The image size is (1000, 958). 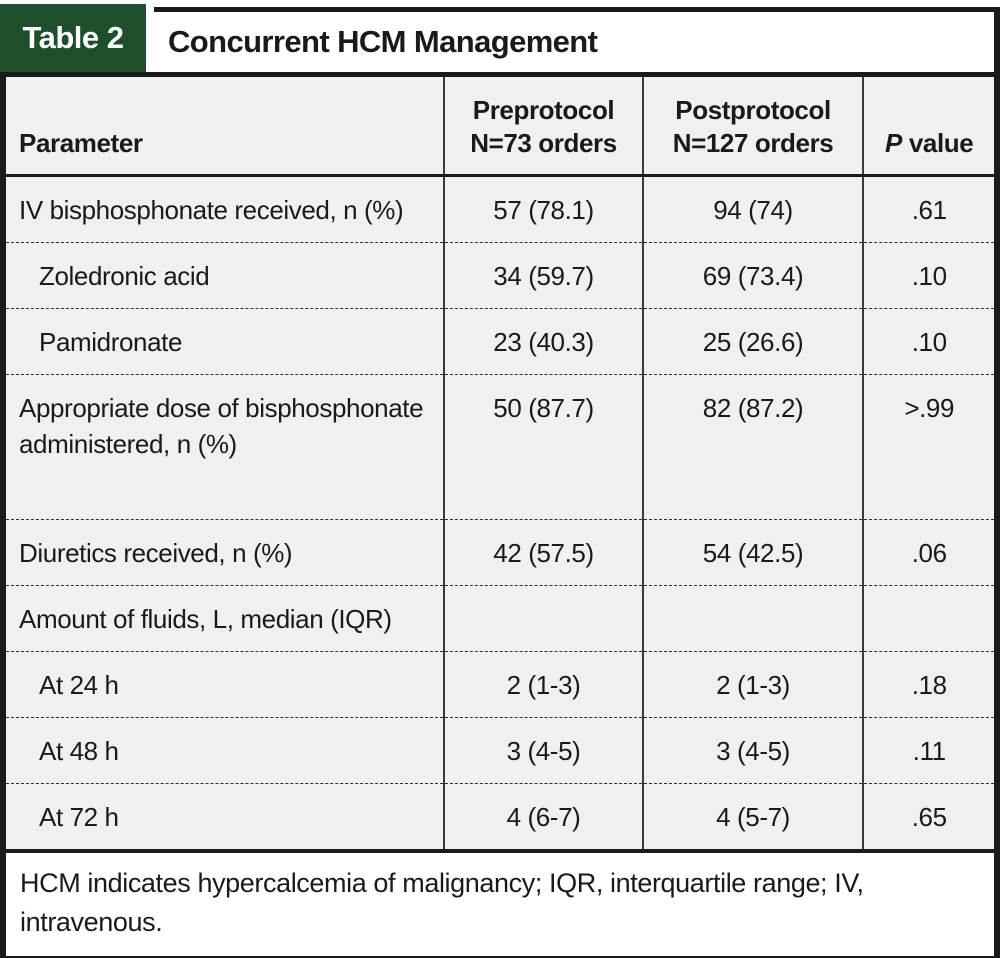 I want to click on table-tab: Table 2, so click(x=73, y=38).